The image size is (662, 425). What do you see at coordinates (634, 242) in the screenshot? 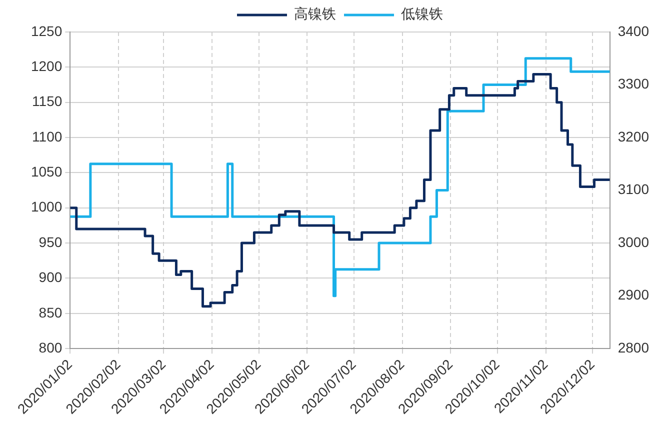
I see `y2-tick-label: 3000` at bounding box center [634, 242].